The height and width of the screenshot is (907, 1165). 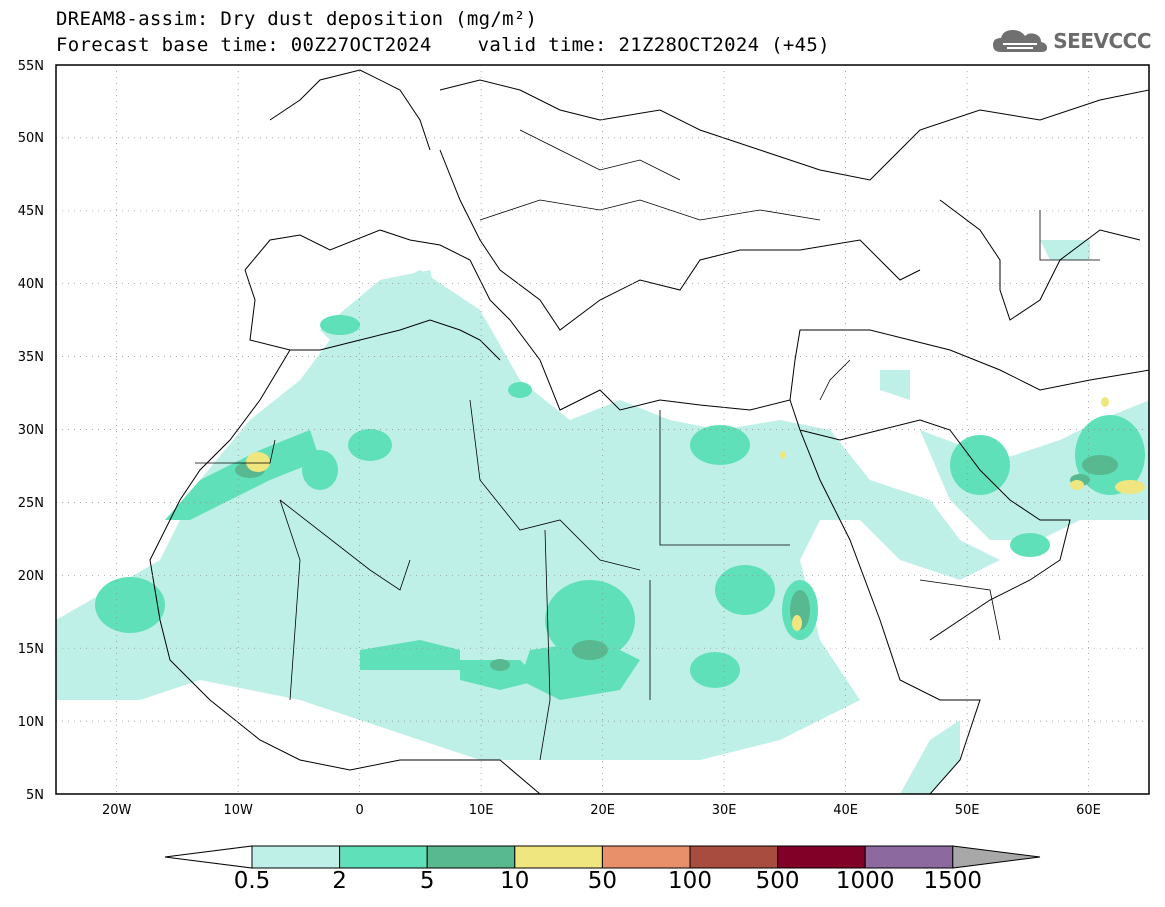 I want to click on lat-tick-label: 20N, so click(x=31, y=576).